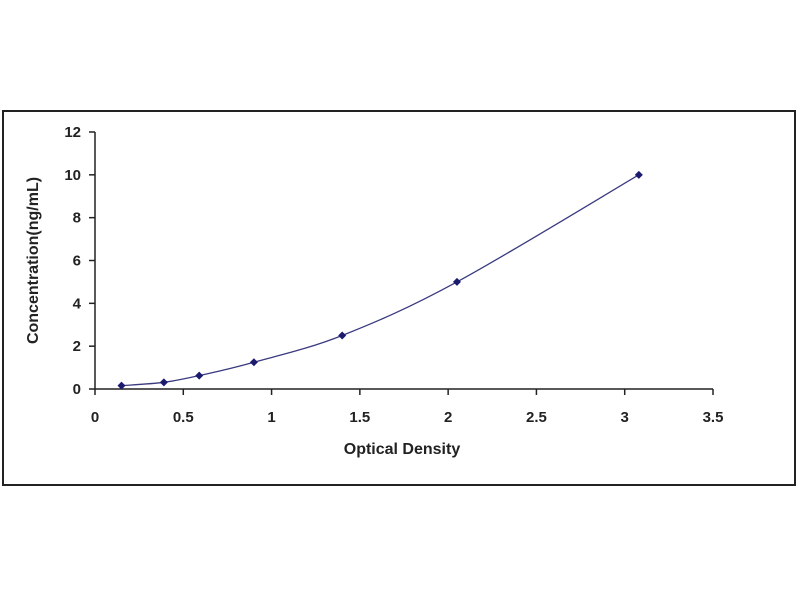 The height and width of the screenshot is (600, 800). I want to click on x-tick-label: 0, so click(95, 417).